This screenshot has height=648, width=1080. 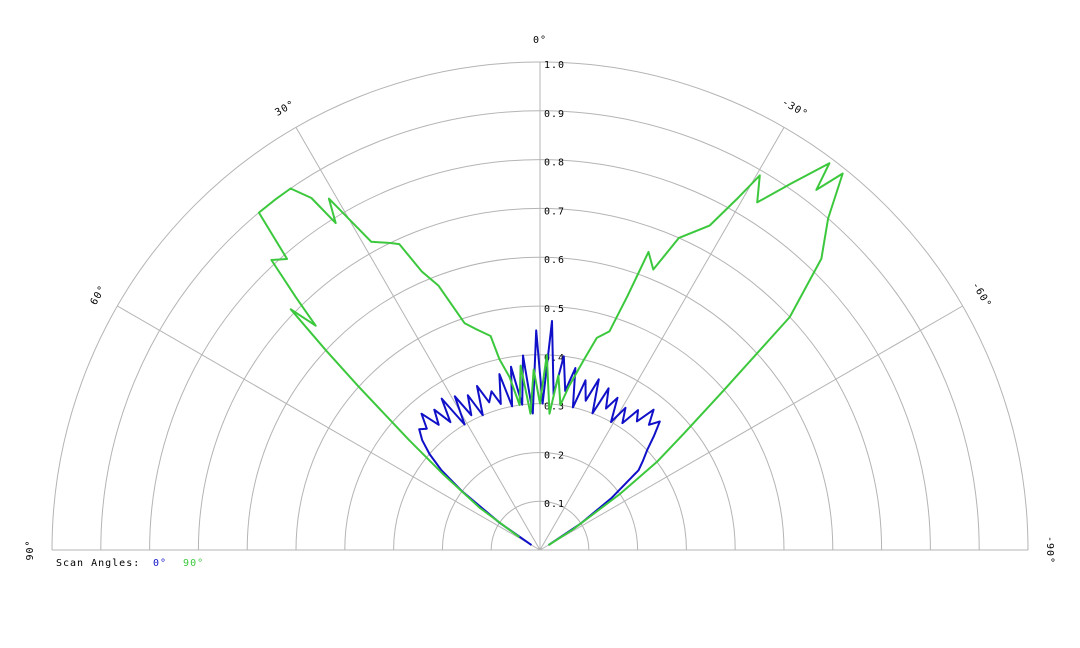 What do you see at coordinates (554, 163) in the screenshot?
I see `r-tick-label: 0.8` at bounding box center [554, 163].